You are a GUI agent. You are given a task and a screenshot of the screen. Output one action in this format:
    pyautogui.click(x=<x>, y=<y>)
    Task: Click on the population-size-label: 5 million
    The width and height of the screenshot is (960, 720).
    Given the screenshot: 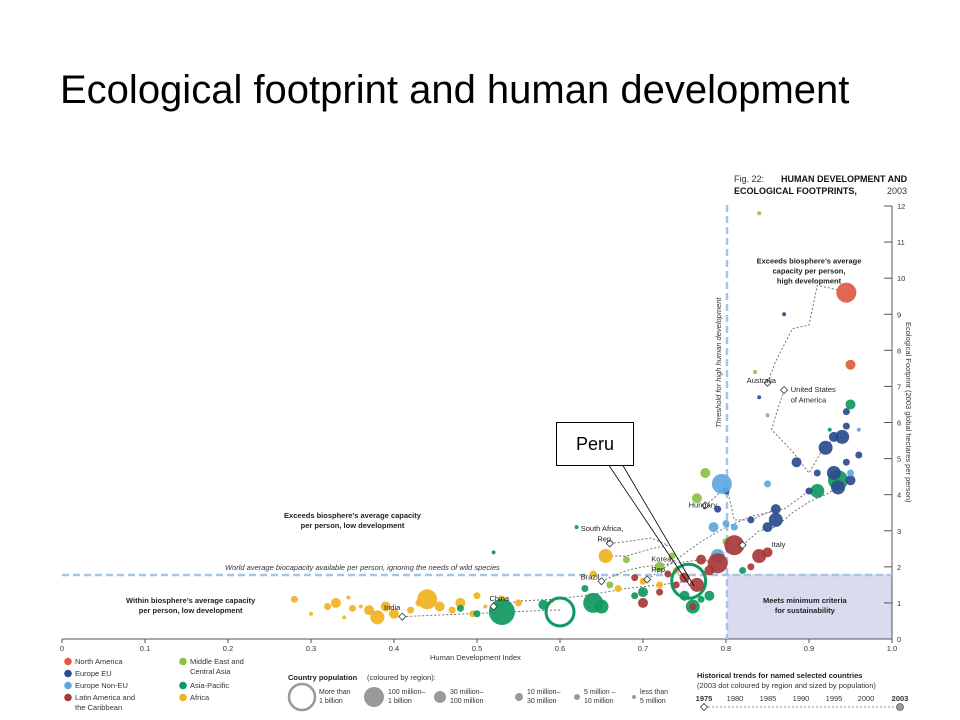 What is the action you would take?
    pyautogui.click(x=653, y=701)
    